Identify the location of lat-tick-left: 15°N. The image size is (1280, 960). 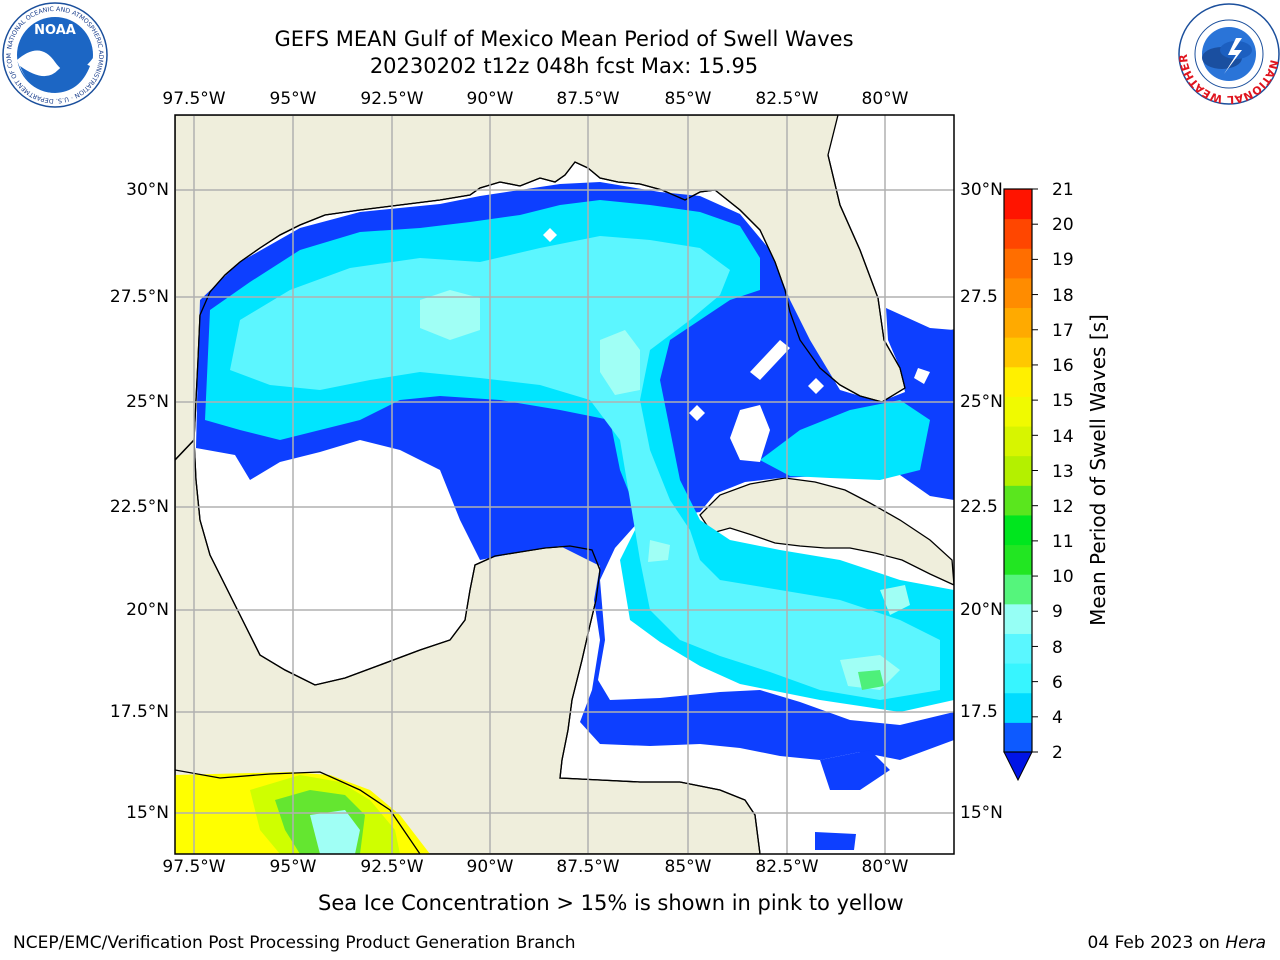
(147, 813).